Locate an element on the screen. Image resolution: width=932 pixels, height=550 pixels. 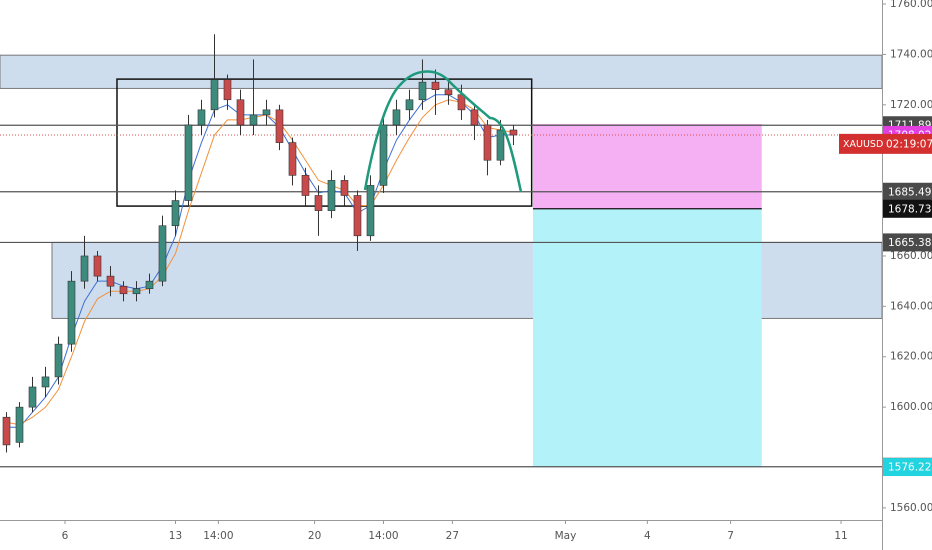
y-tick-label: 1560.00 is located at coordinates (911, 508).